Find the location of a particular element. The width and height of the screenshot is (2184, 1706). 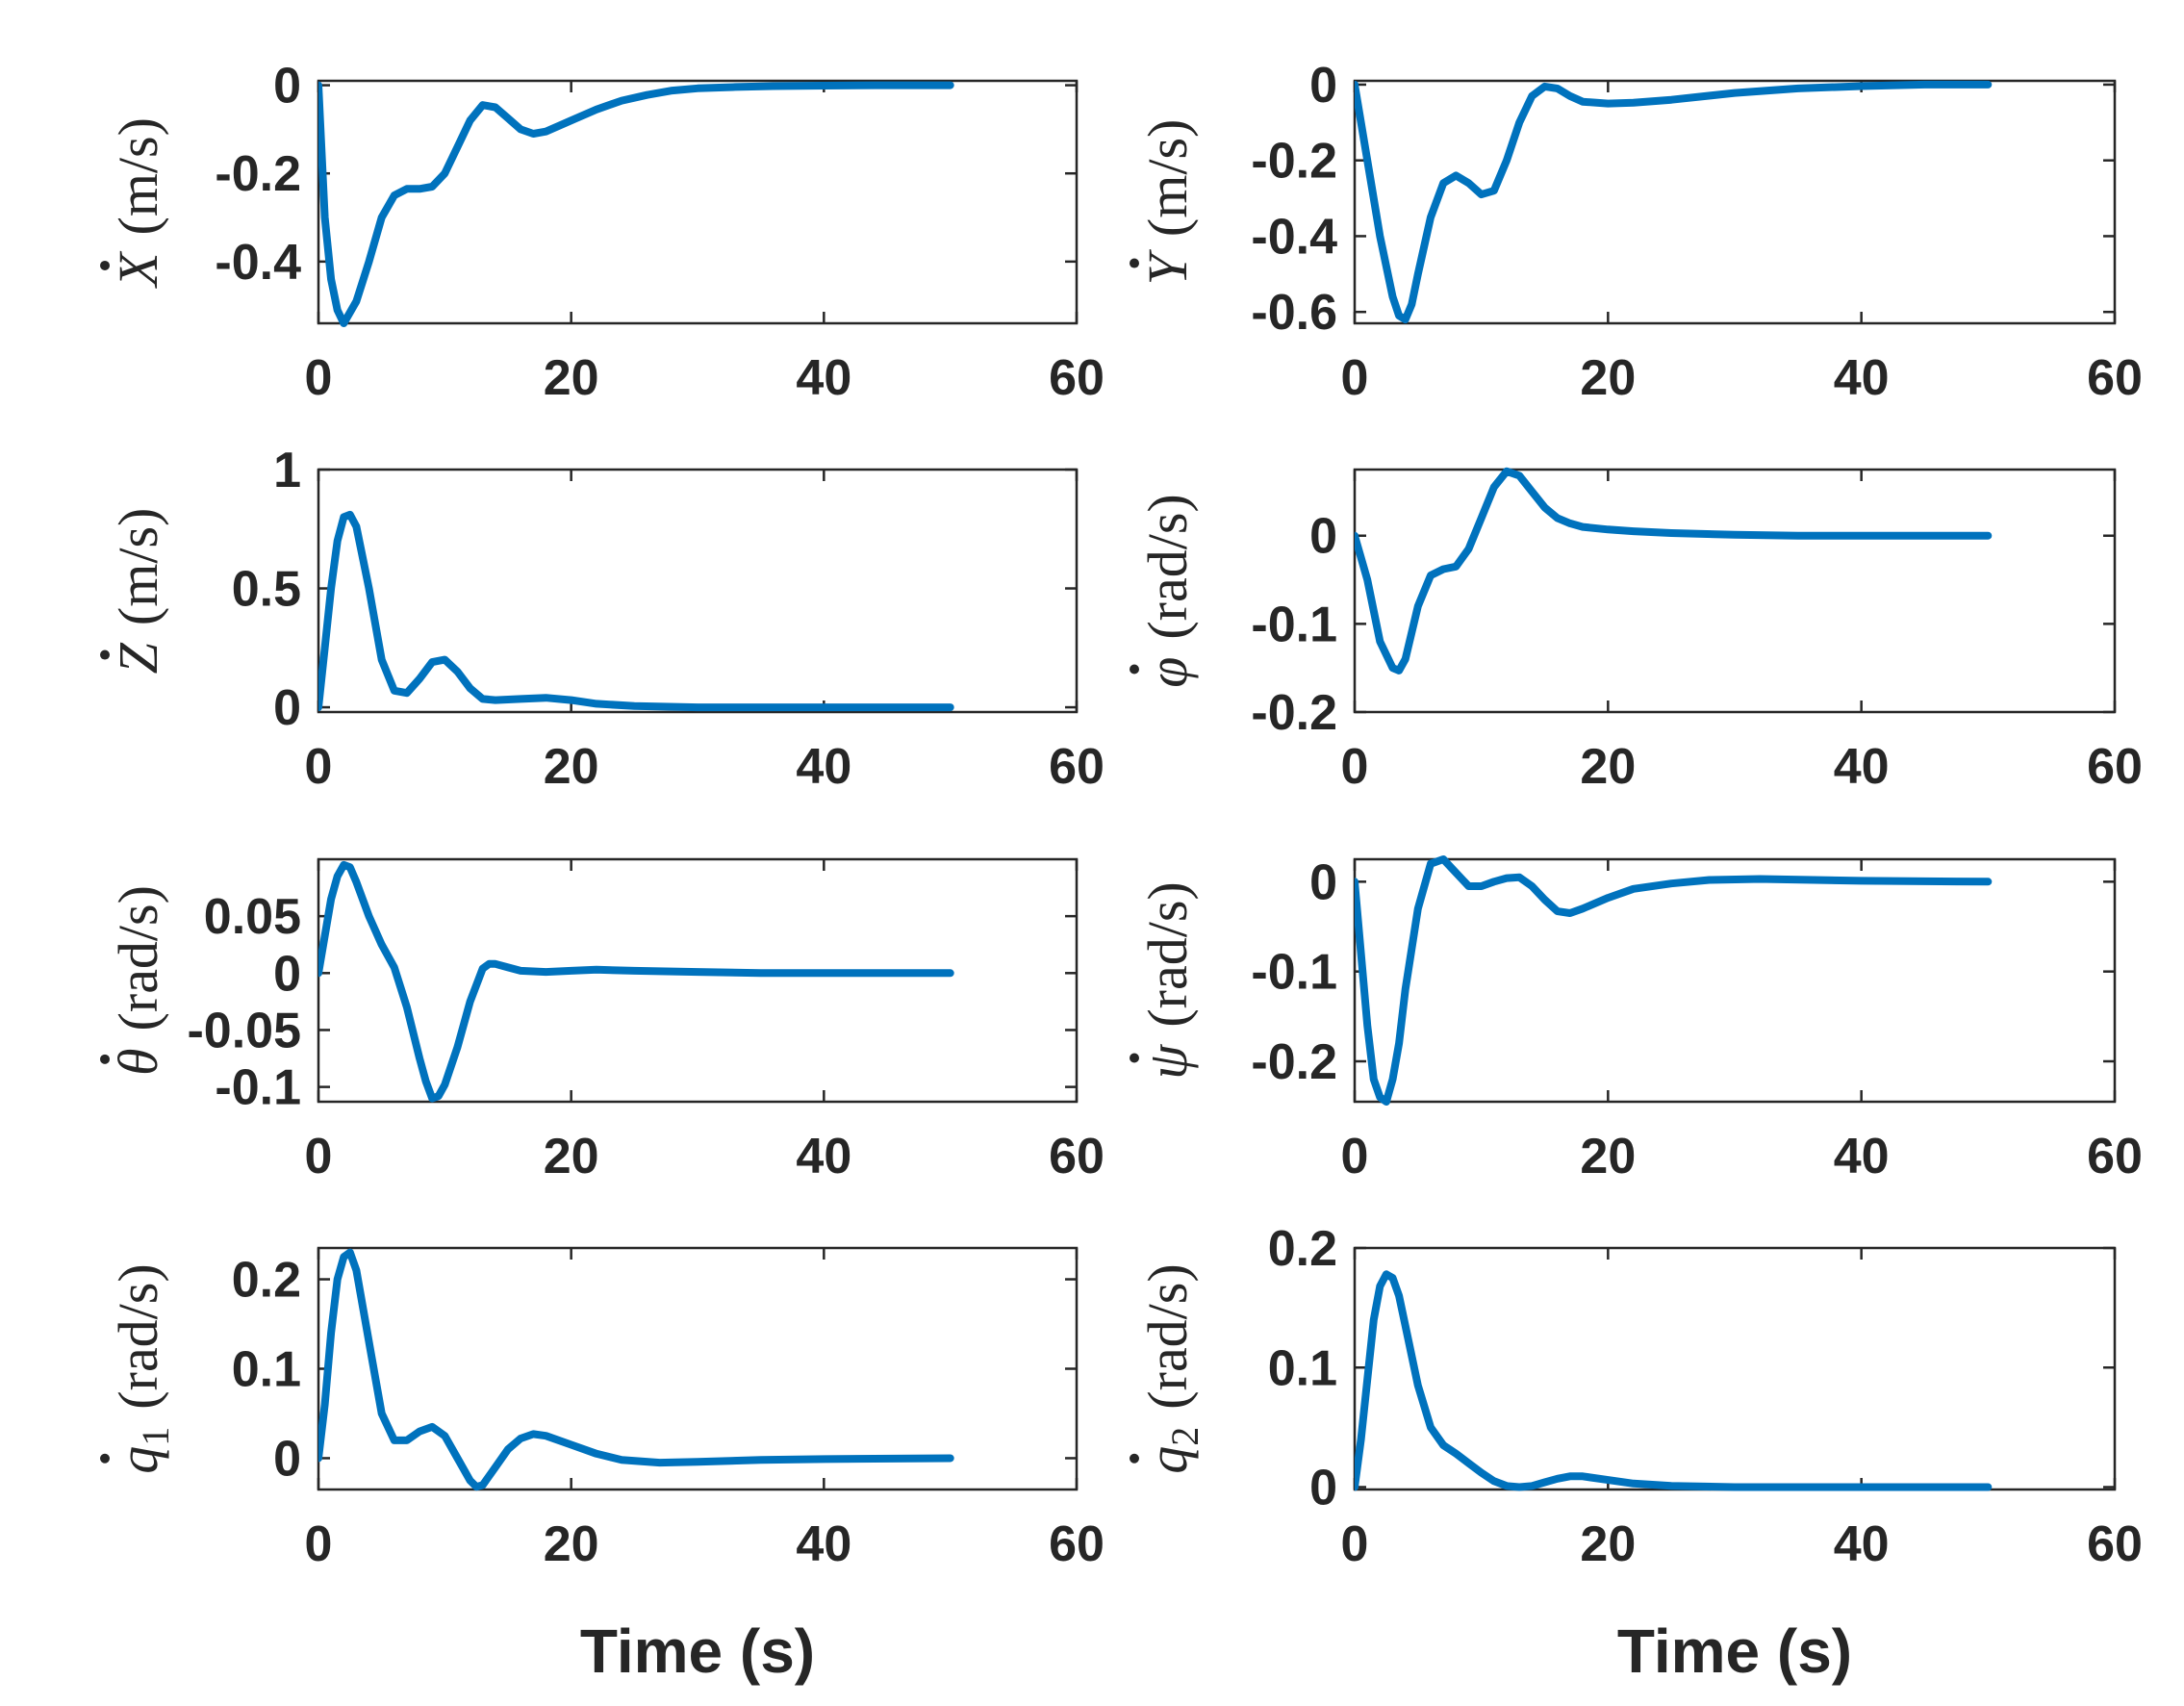

y-label-subscript: 2 is located at coordinates (1185, 1436).